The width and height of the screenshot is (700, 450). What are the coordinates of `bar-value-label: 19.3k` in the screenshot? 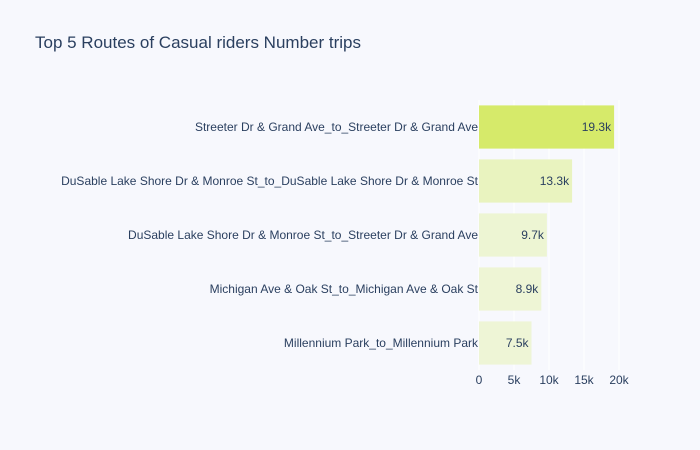 It's located at (597, 127).